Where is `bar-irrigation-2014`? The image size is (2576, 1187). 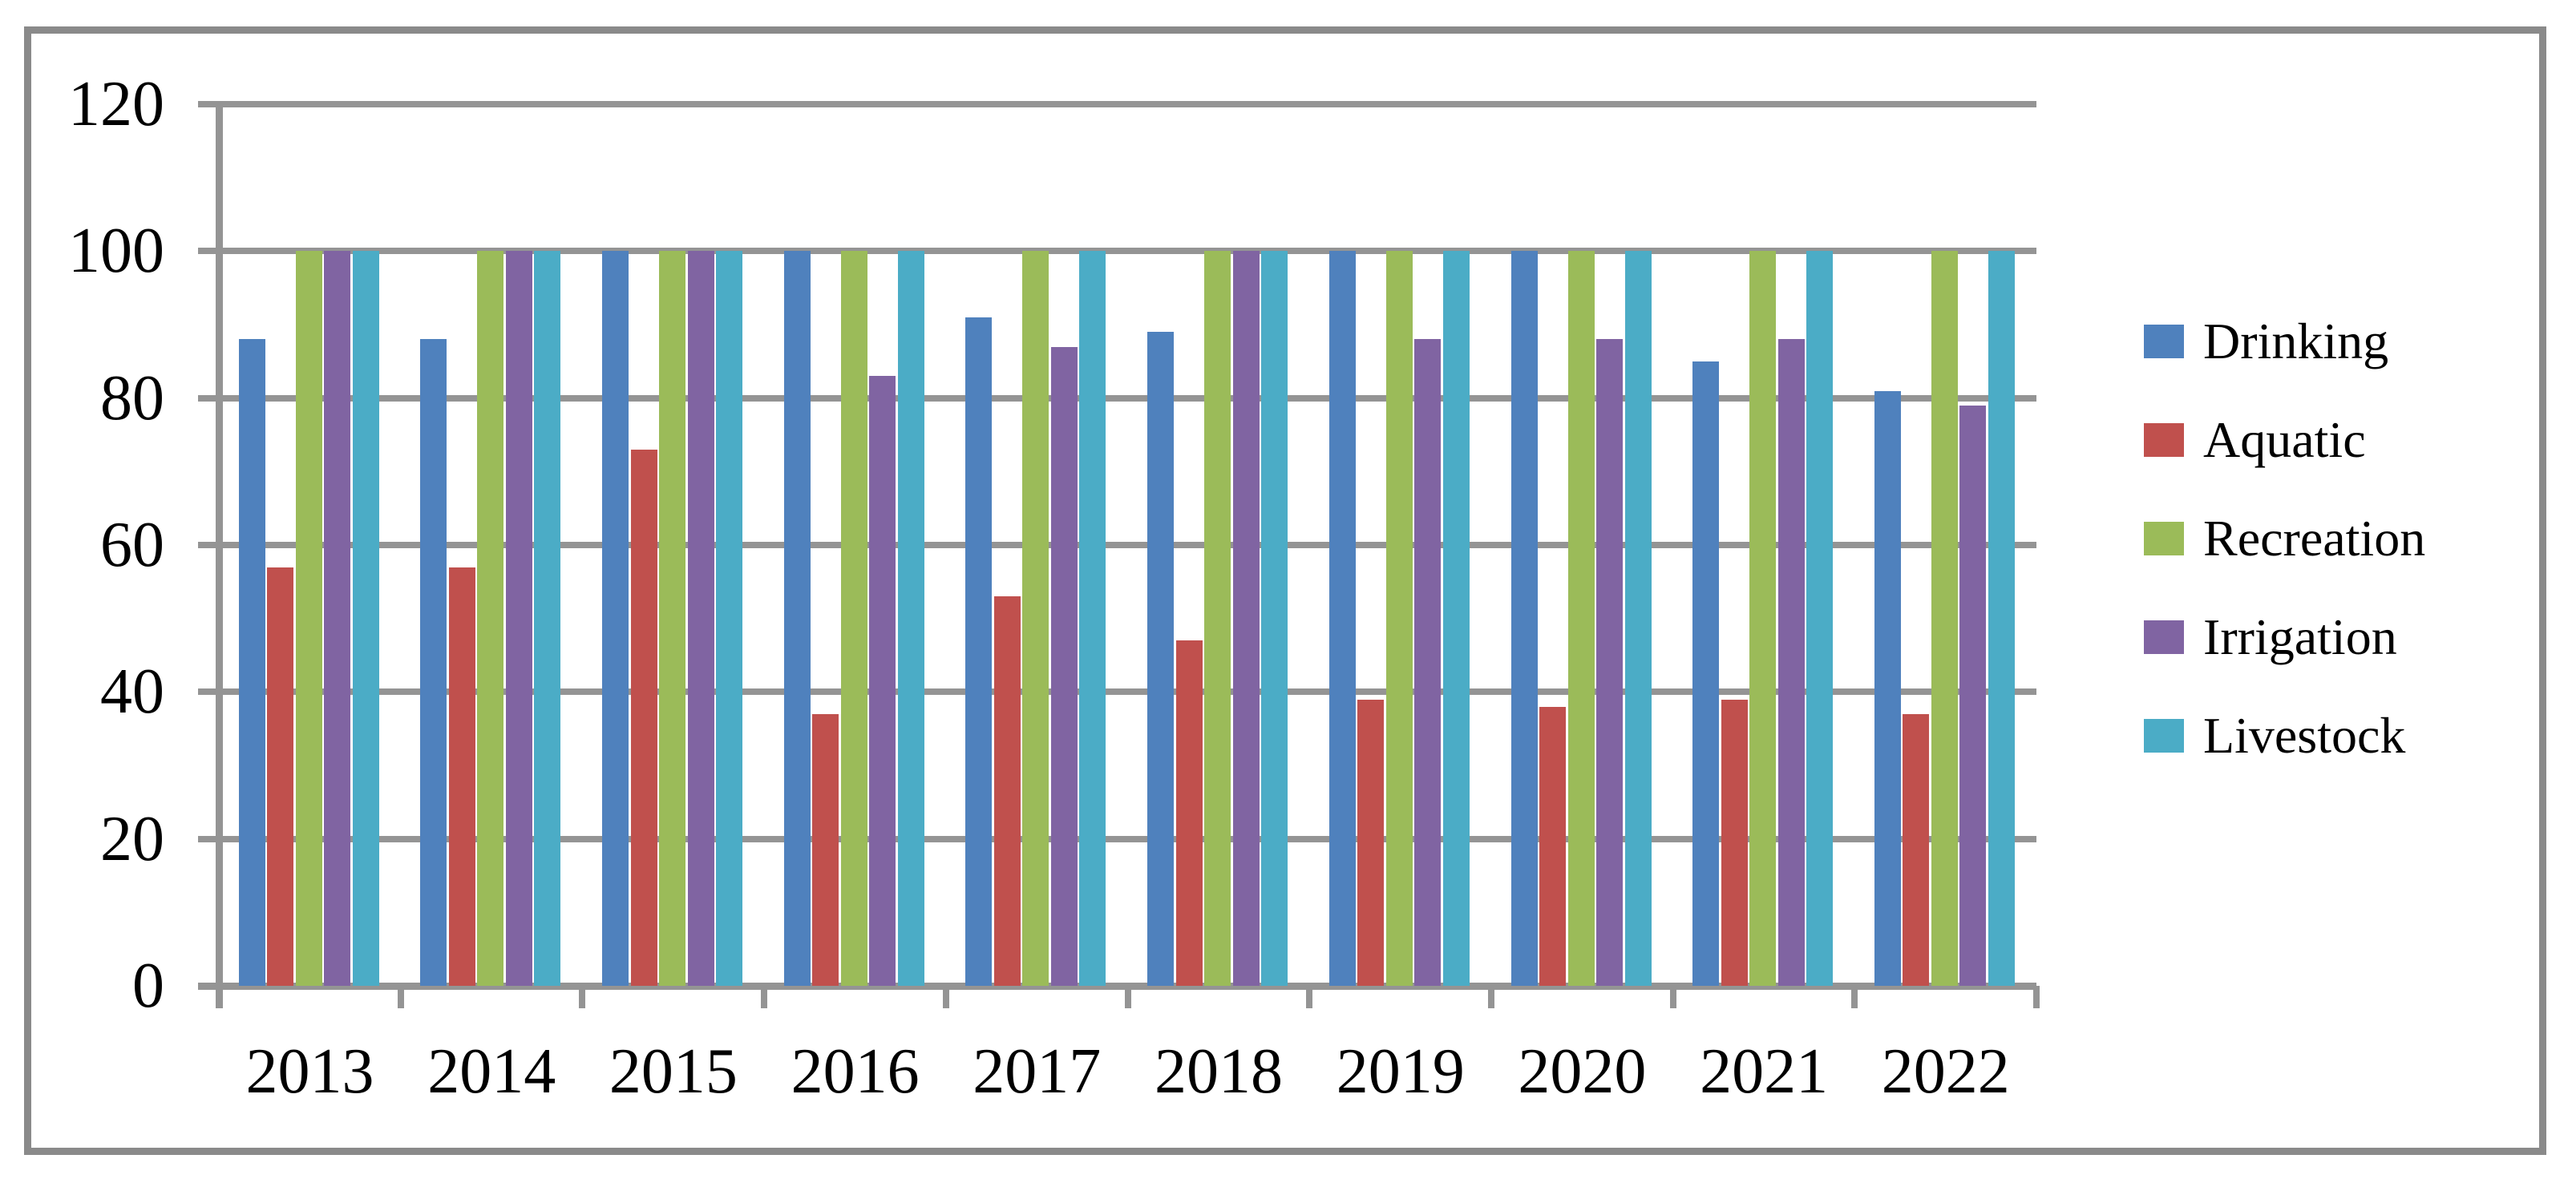 bar-irrigation-2014 is located at coordinates (518, 619).